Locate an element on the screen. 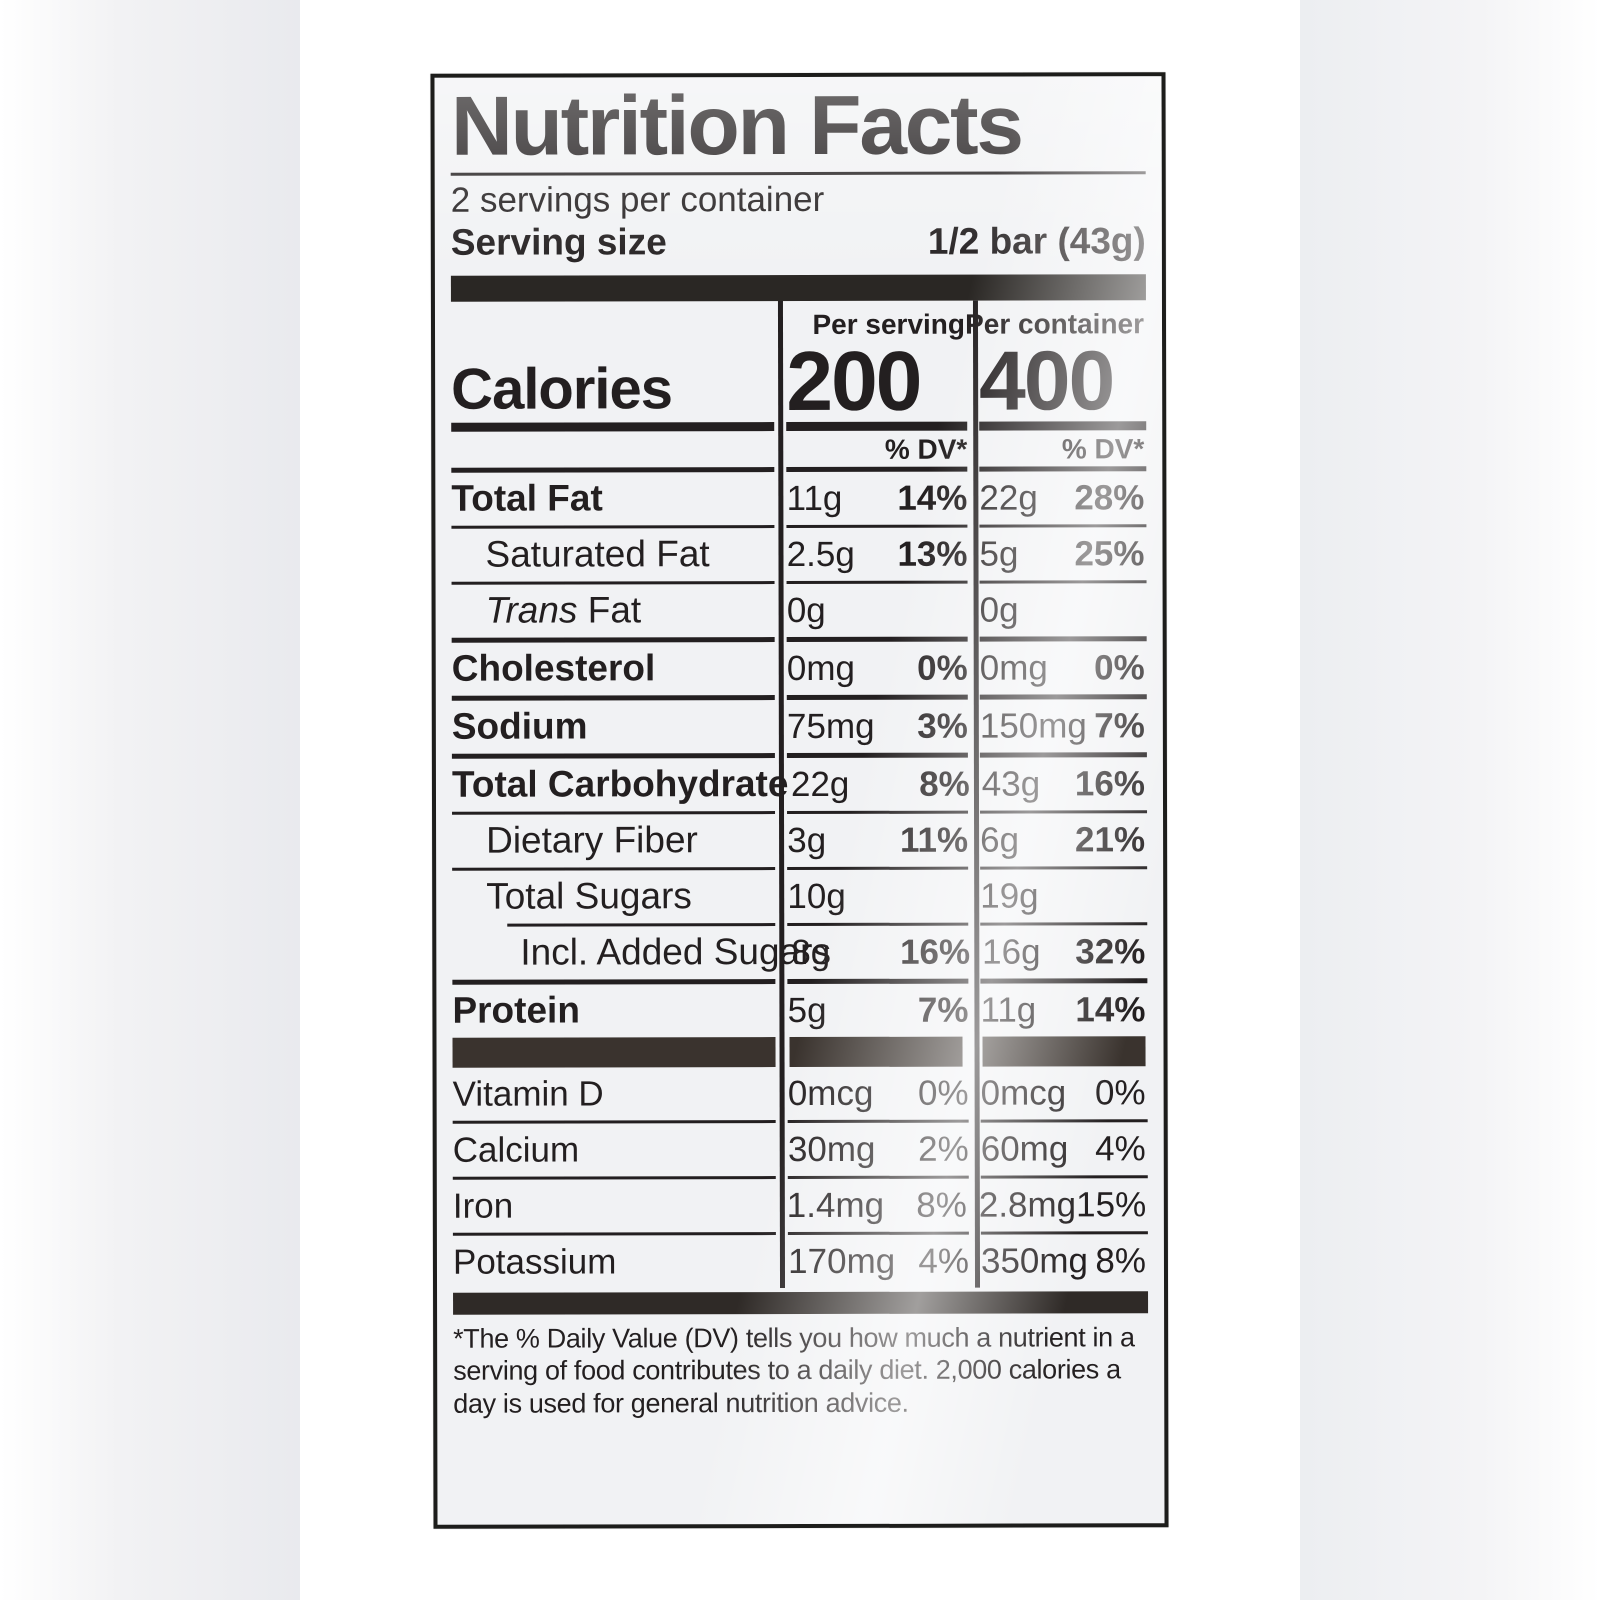  nutrient-amount-per-serving: 0mg is located at coordinates (821, 668).